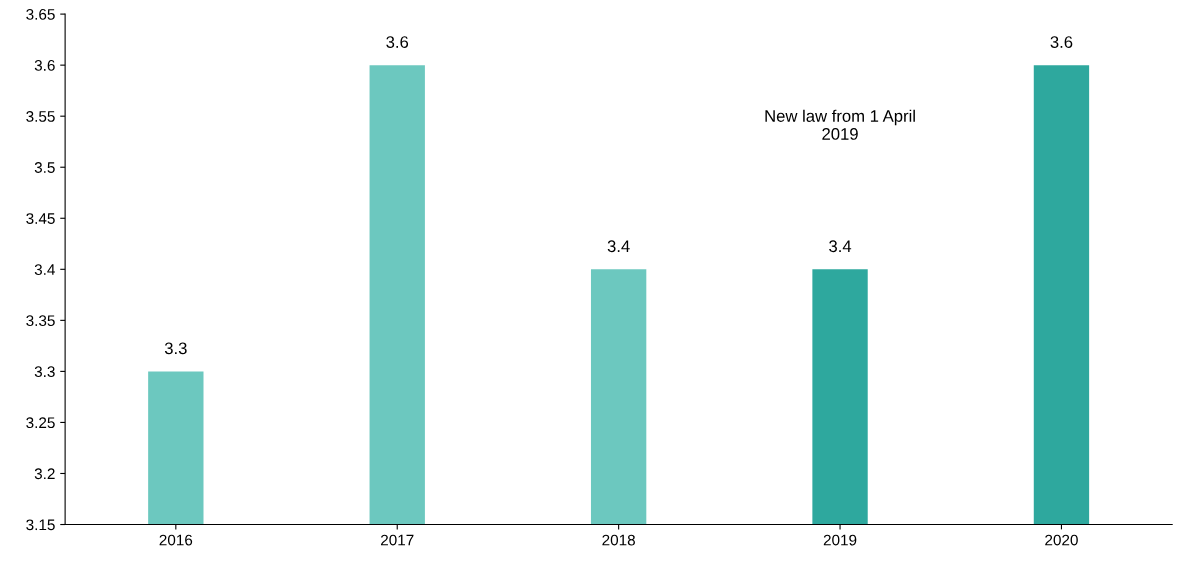 This screenshot has width=1184, height=564. I want to click on x-tick-label: 2018, so click(618, 540).